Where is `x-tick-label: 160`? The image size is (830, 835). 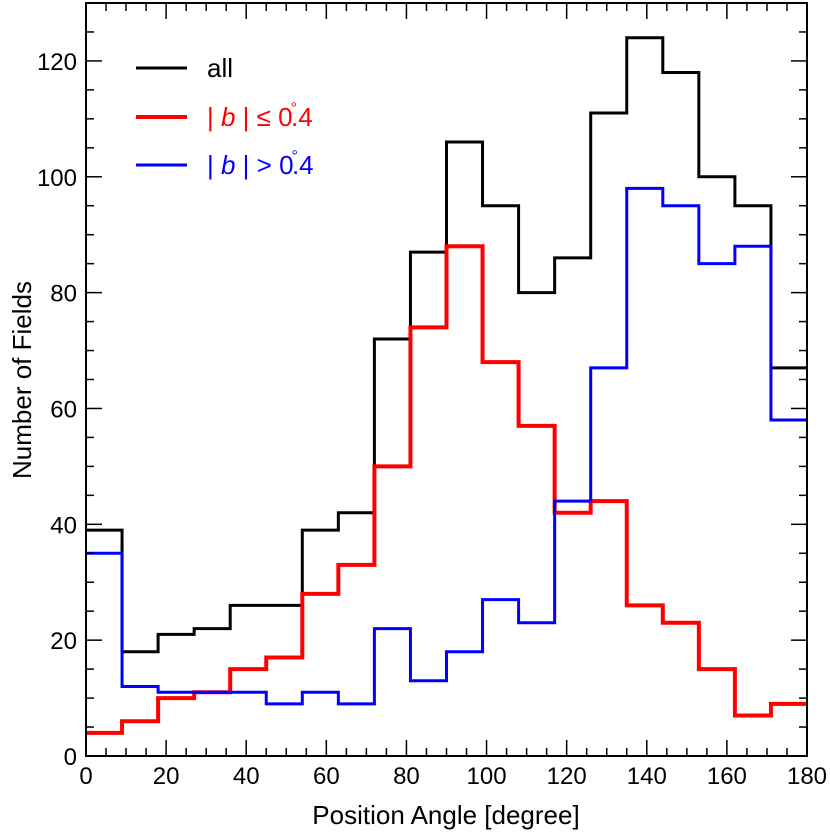
x-tick-label: 160 is located at coordinates (727, 776).